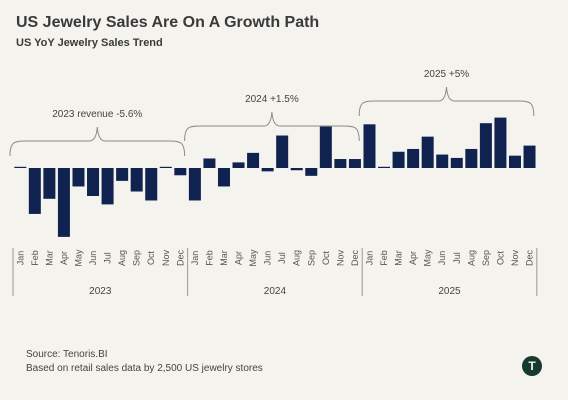  What do you see at coordinates (340, 163) in the screenshot?
I see `bar-2024-Nov` at bounding box center [340, 163].